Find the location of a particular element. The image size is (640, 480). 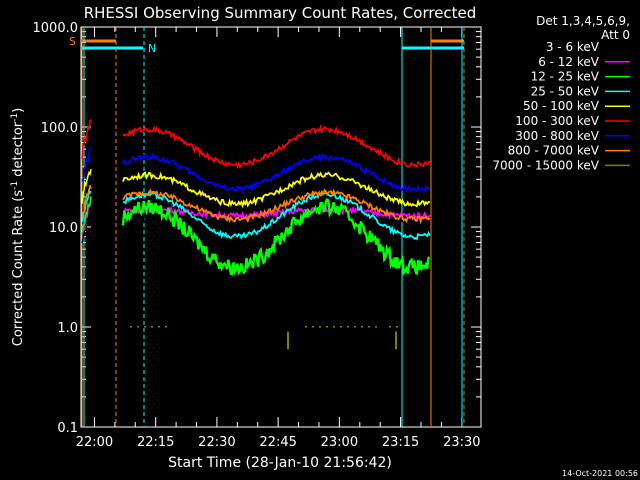

legend-label: 300 - 800 keV is located at coordinates (557, 136).